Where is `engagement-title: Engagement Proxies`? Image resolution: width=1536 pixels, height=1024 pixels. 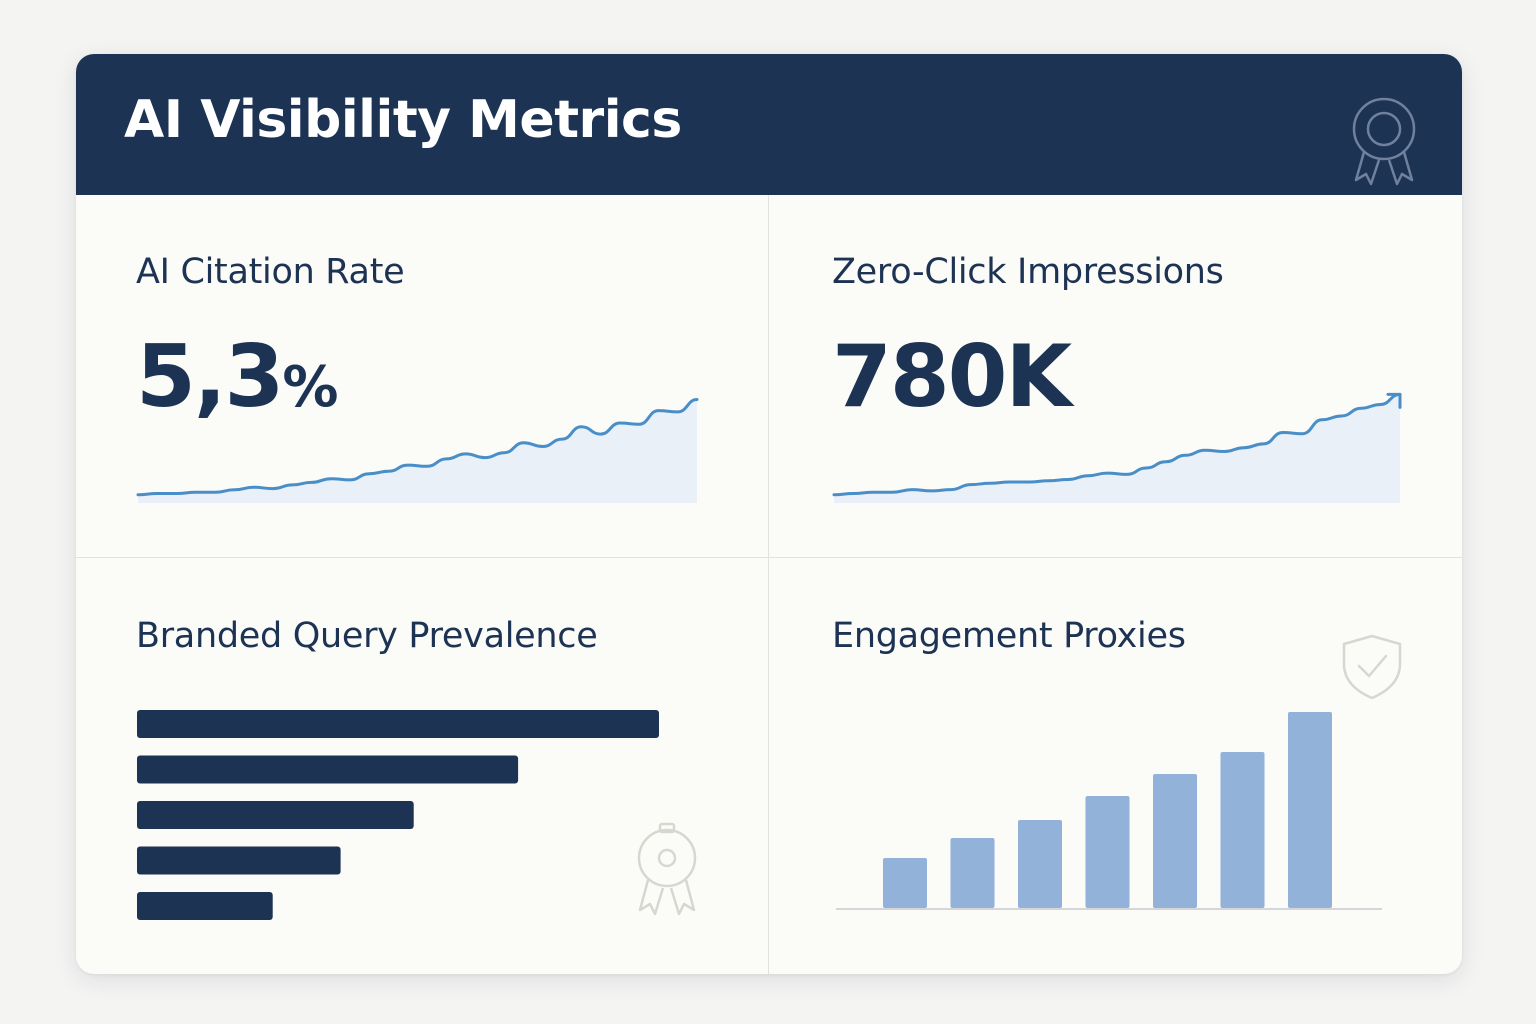
engagement-title: Engagement Proxies is located at coordinates (1009, 636).